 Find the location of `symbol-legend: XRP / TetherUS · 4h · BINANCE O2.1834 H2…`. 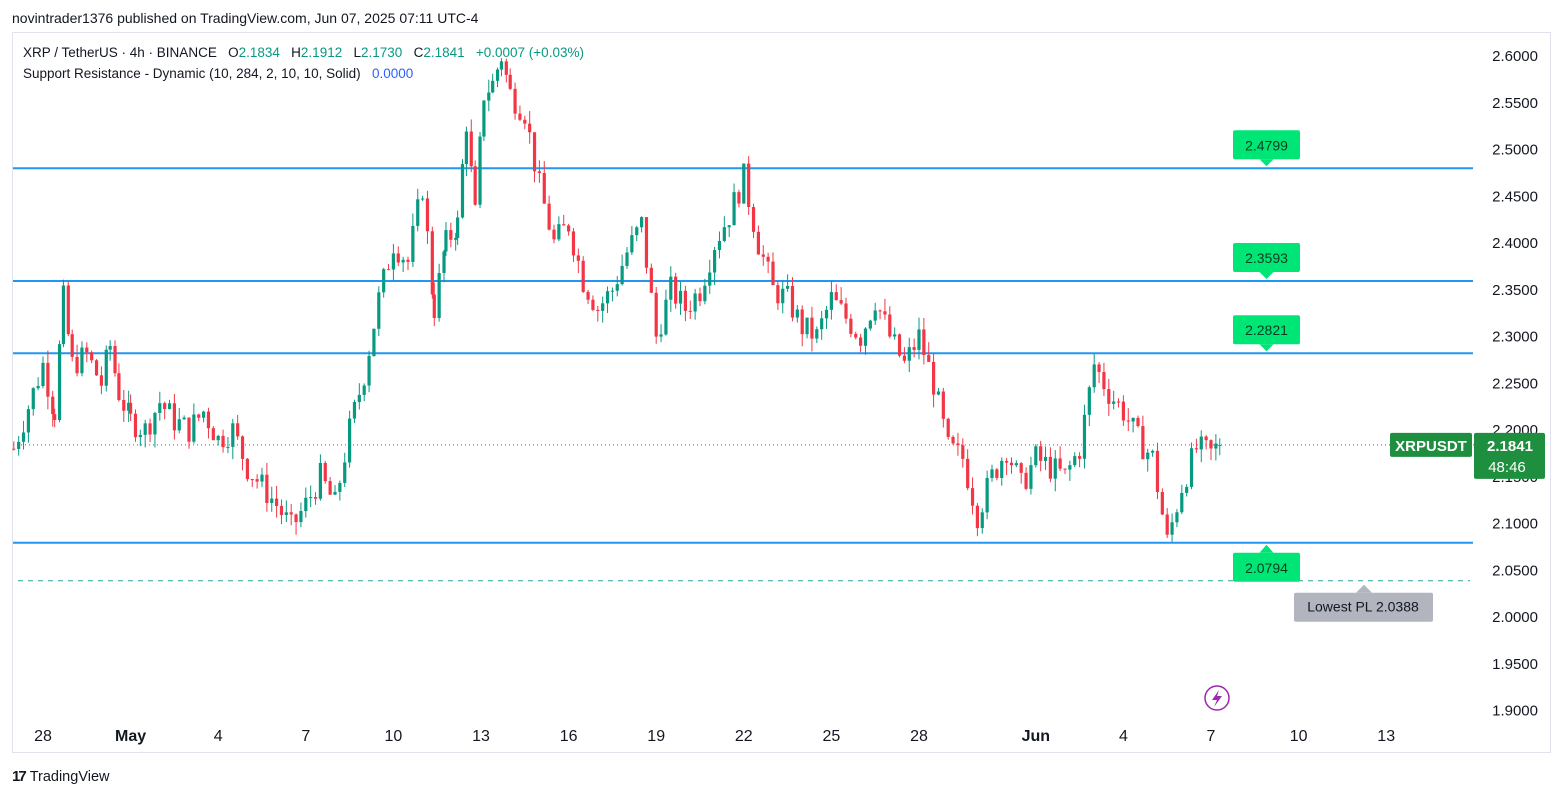

symbol-legend: XRP / TetherUS · 4h · BINANCE O2.1834 H2… is located at coordinates (303, 52).